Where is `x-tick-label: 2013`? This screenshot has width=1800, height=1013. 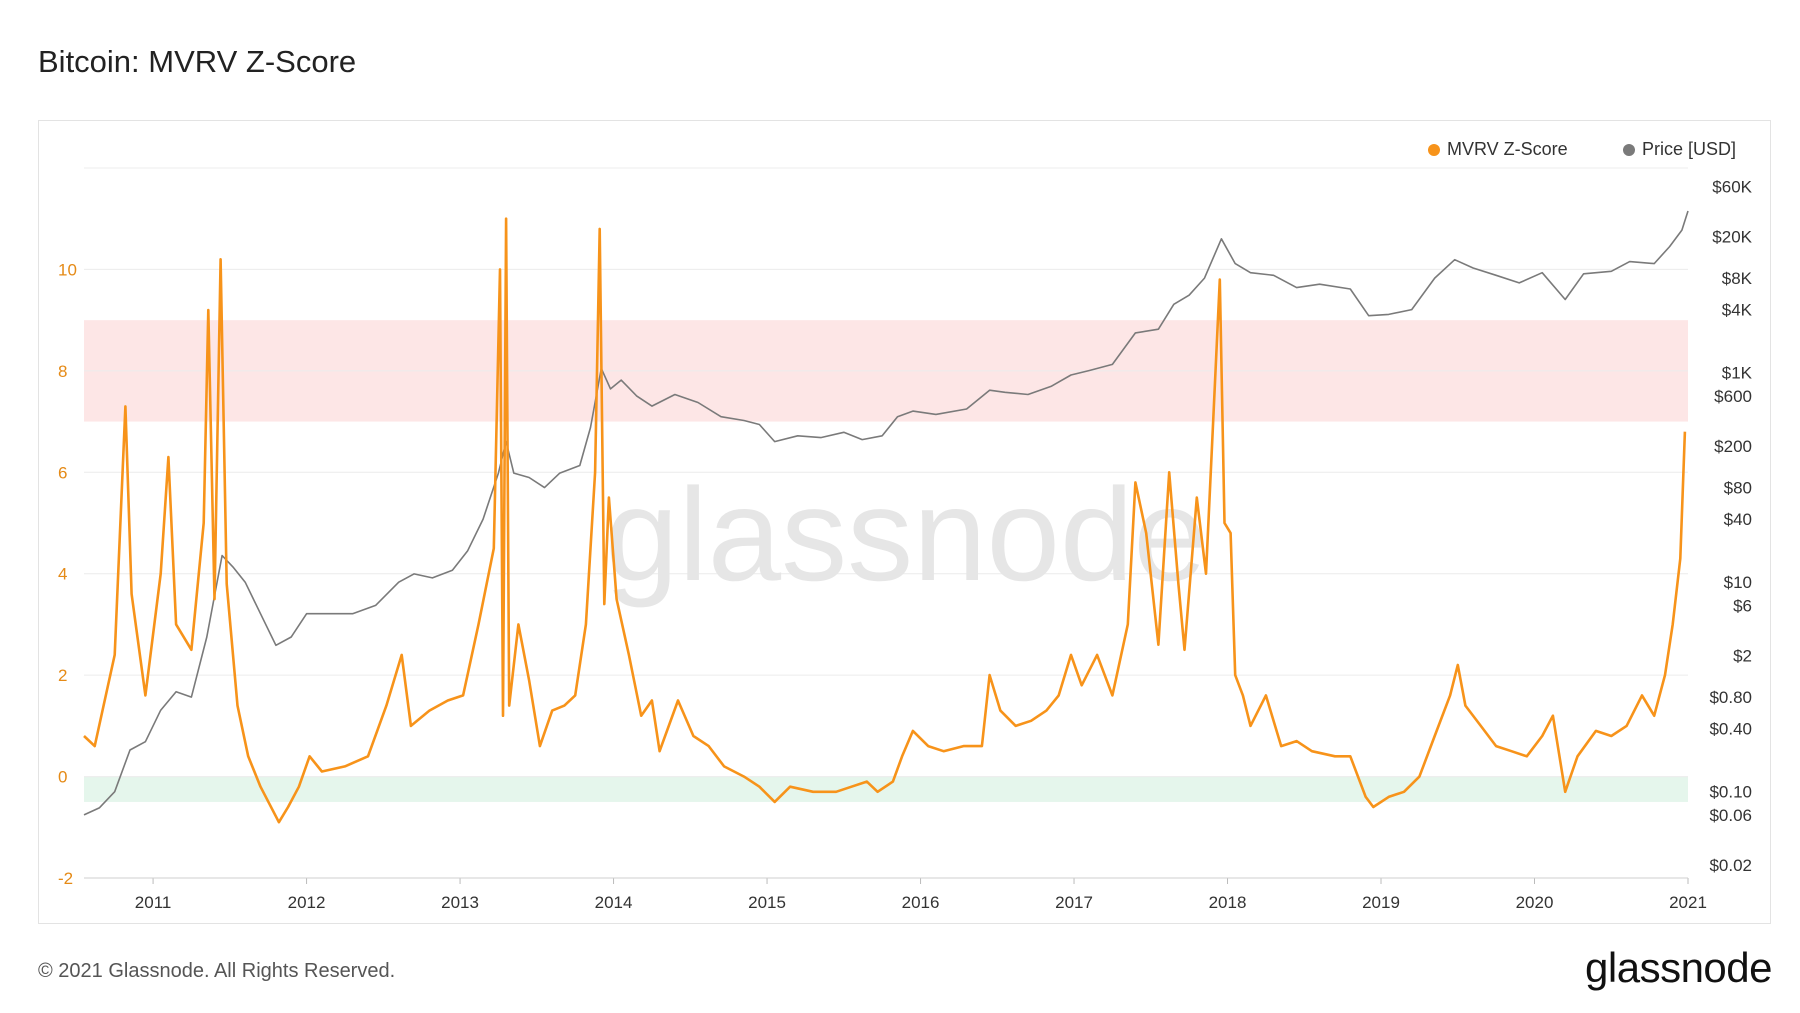
x-tick-label: 2013 is located at coordinates (460, 902).